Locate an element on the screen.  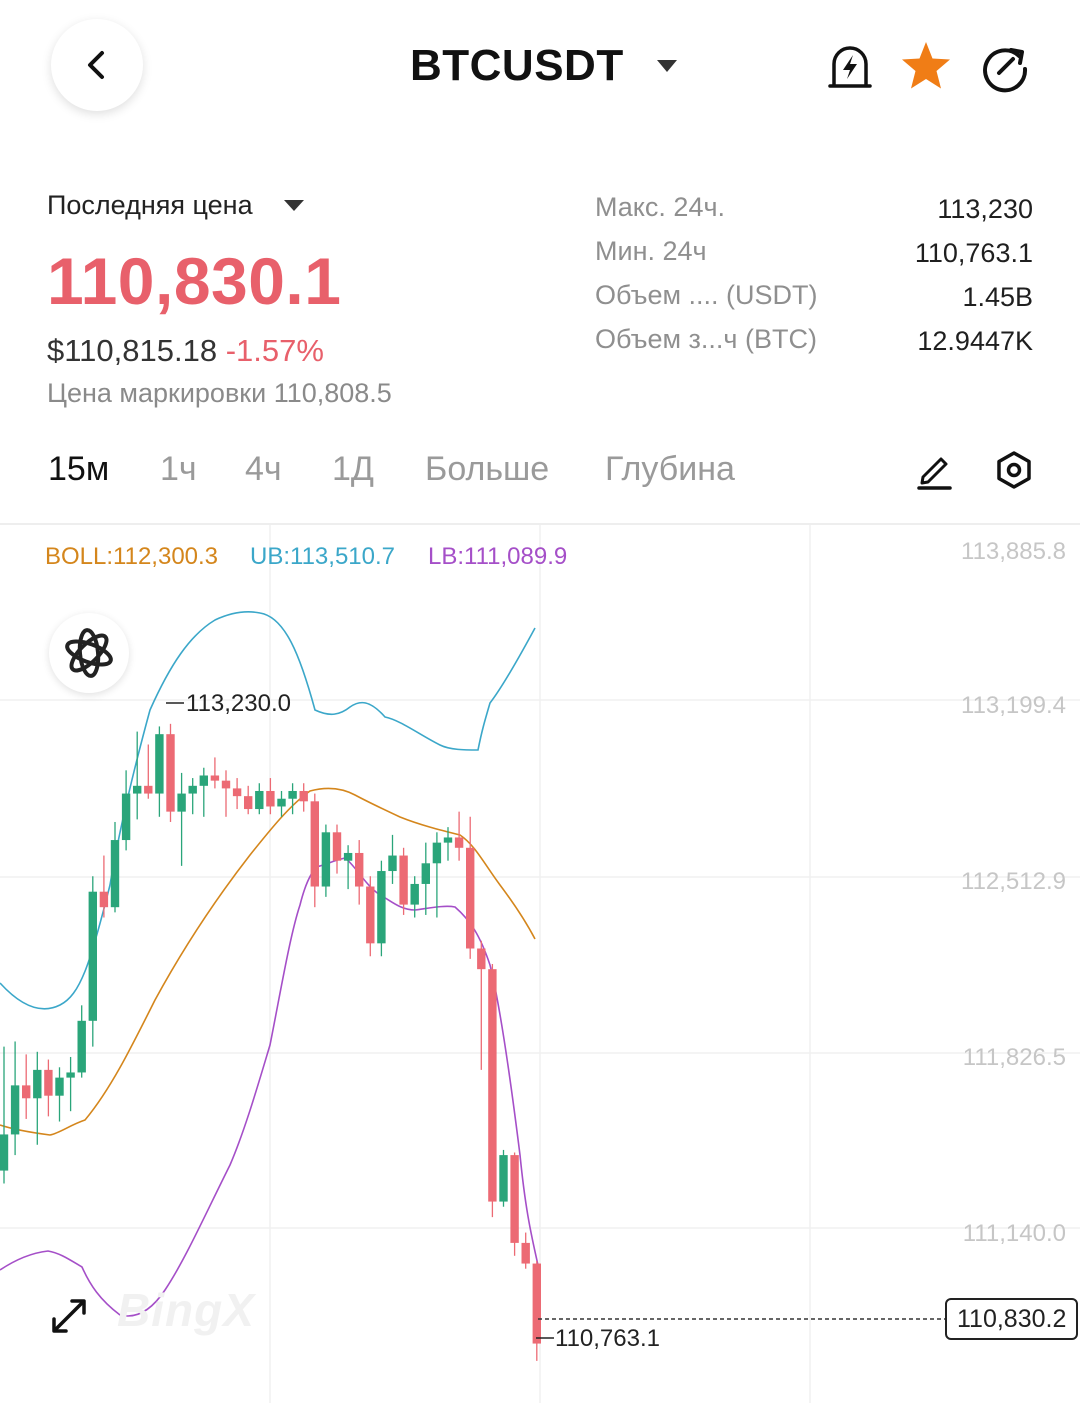
chart-top-divider is located at coordinates (540, 524).